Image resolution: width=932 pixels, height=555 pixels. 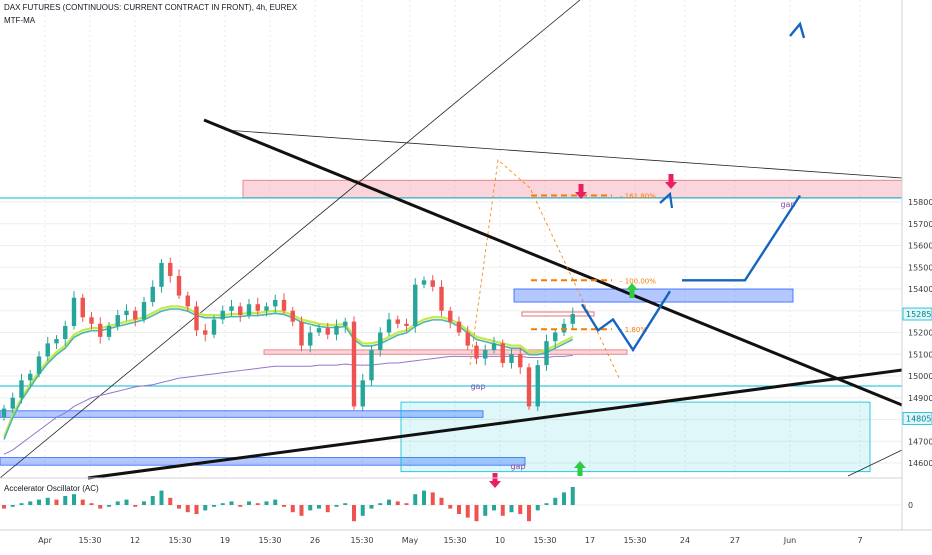 What do you see at coordinates (735, 540) in the screenshot?
I see `time-tick-15: 27` at bounding box center [735, 540].